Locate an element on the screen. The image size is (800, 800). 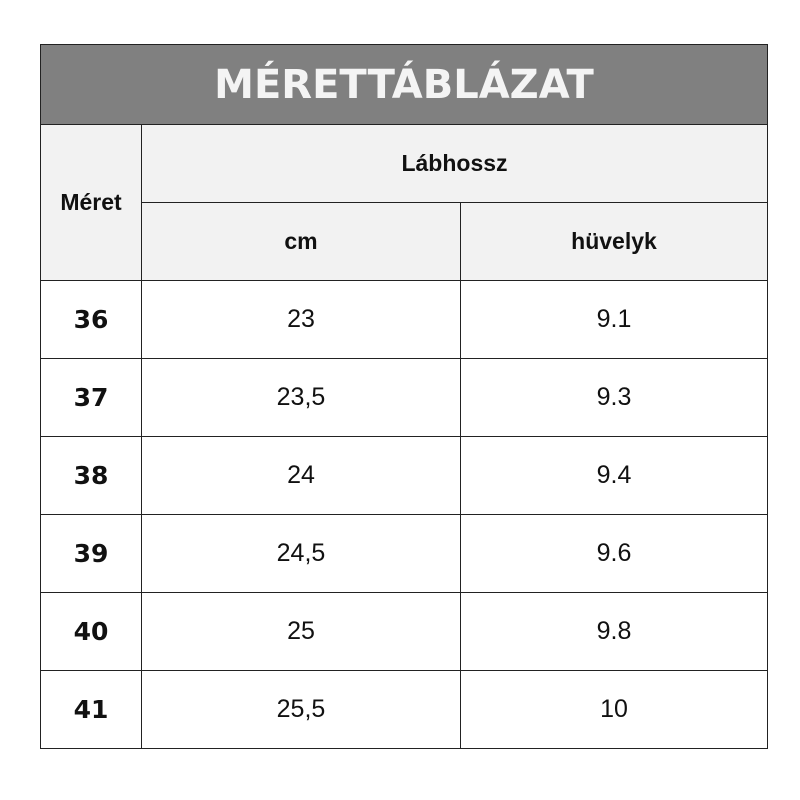
cell-inch: 9.1 is located at coordinates (614, 319).